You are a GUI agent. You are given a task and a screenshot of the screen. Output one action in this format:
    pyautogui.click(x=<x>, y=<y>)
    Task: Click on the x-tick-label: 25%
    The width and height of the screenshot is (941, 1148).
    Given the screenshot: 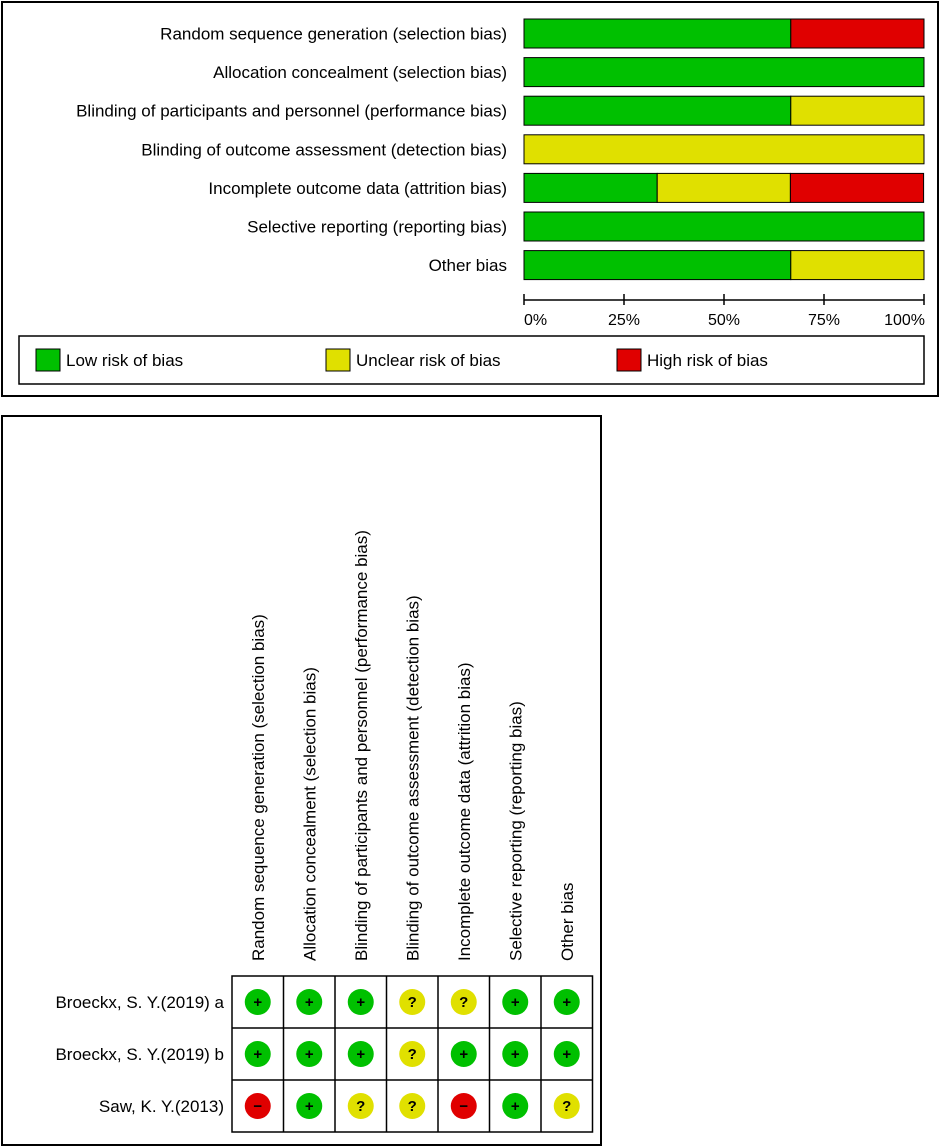 What is the action you would take?
    pyautogui.click(x=624, y=320)
    